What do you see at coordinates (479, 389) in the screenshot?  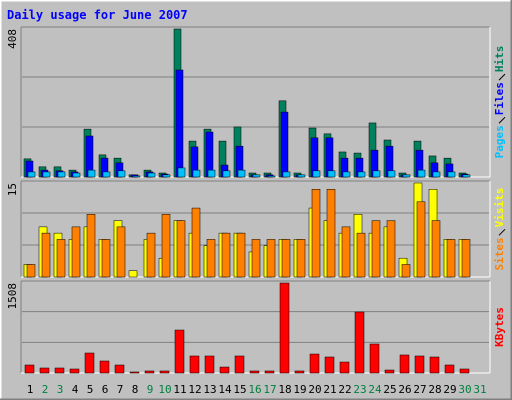 I see `x-tick-label: 31` at bounding box center [479, 389].